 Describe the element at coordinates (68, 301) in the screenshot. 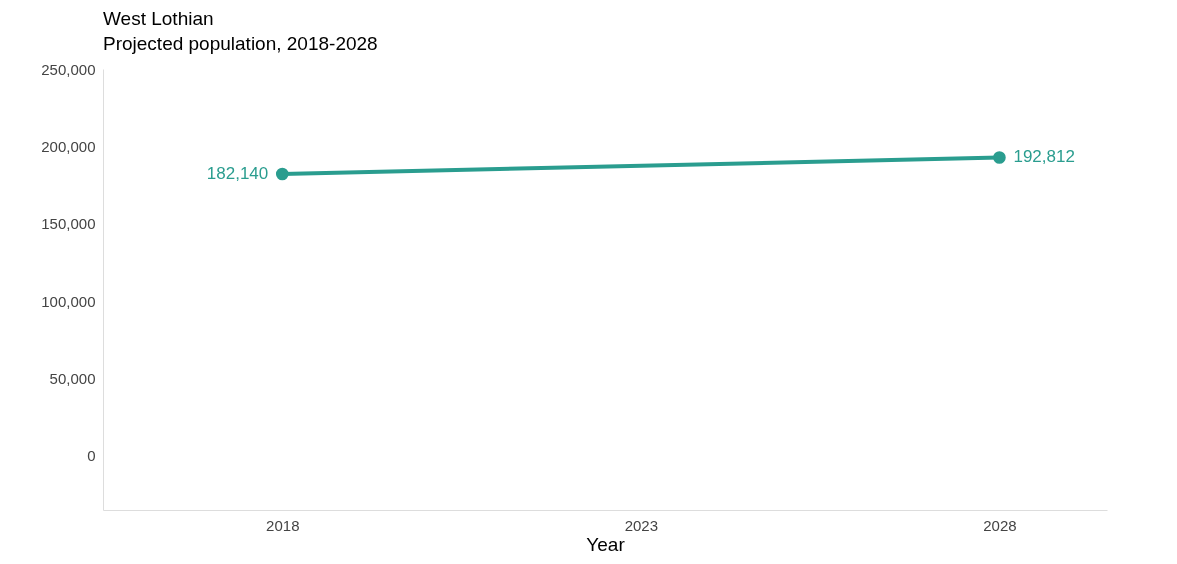

I see `y-tick-label: 100,000` at that location.